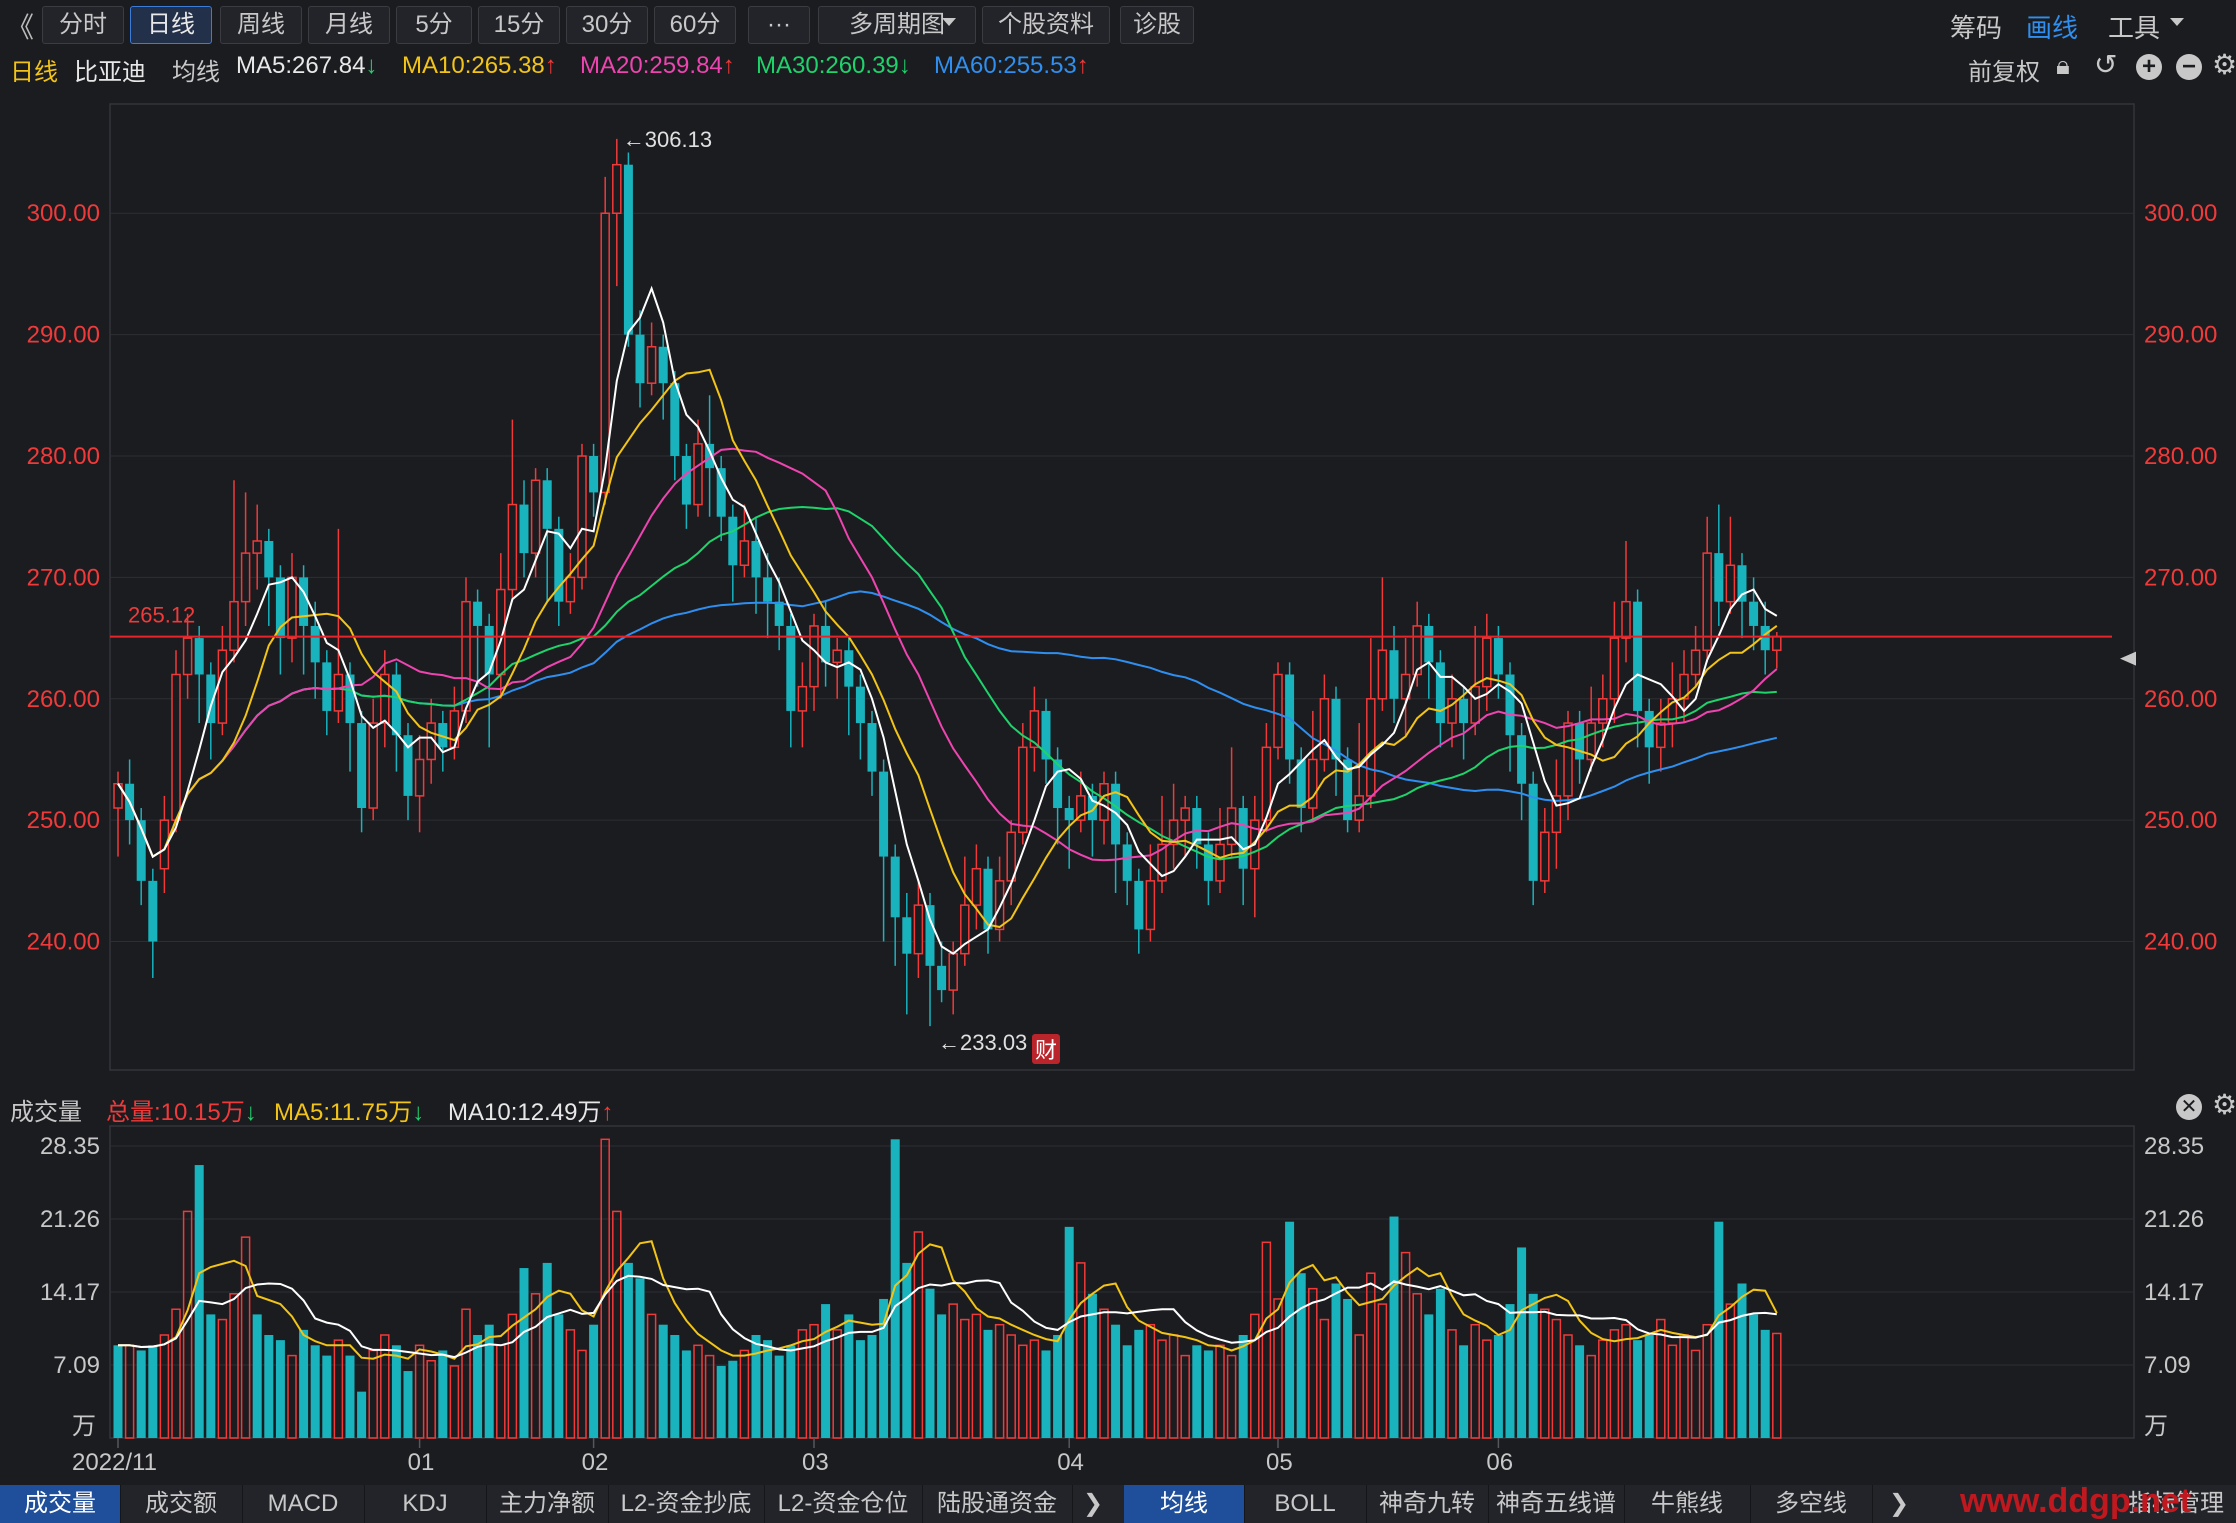 Image resolution: width=2236 pixels, height=1523 pixels. Describe the element at coordinates (686, 1504) in the screenshot. I see `indicator-tab-left-5: L2-资金抄底` at that location.